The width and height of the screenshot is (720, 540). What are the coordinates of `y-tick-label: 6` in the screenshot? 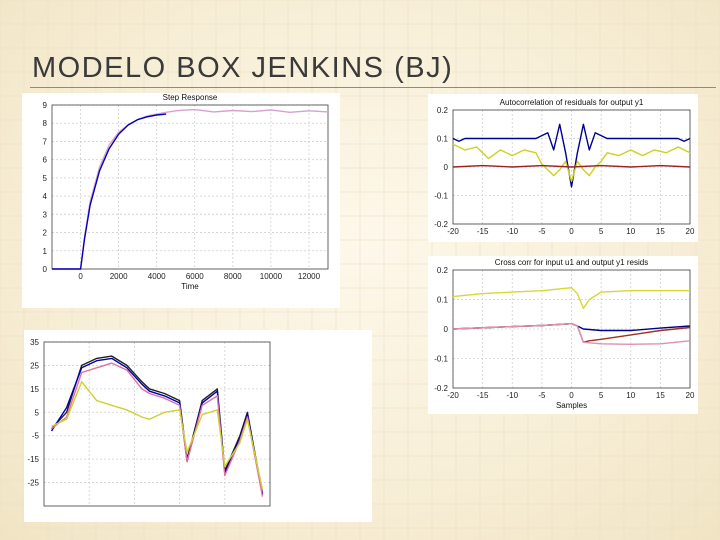 It's located at (45, 160).